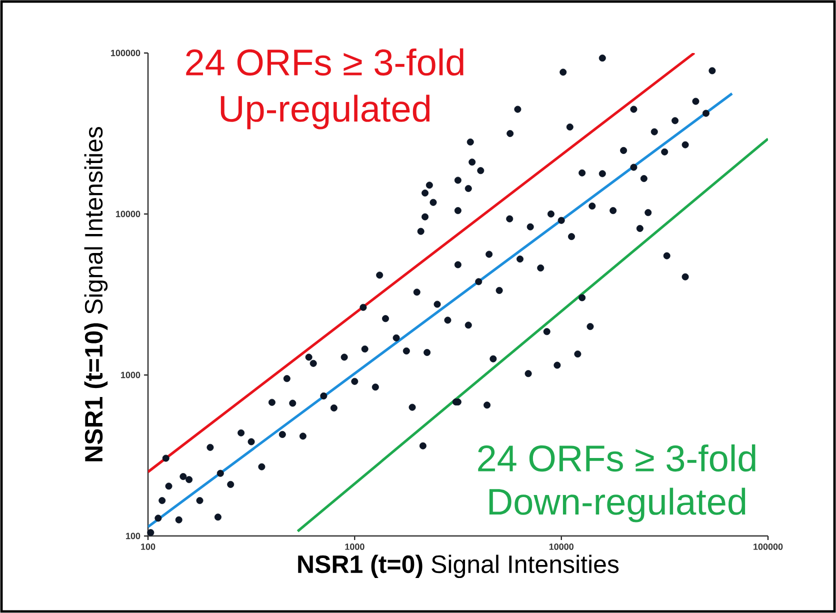 This screenshot has width=836, height=613. Describe the element at coordinates (130, 375) in the screenshot. I see `y-tick-label: 1000` at that location.